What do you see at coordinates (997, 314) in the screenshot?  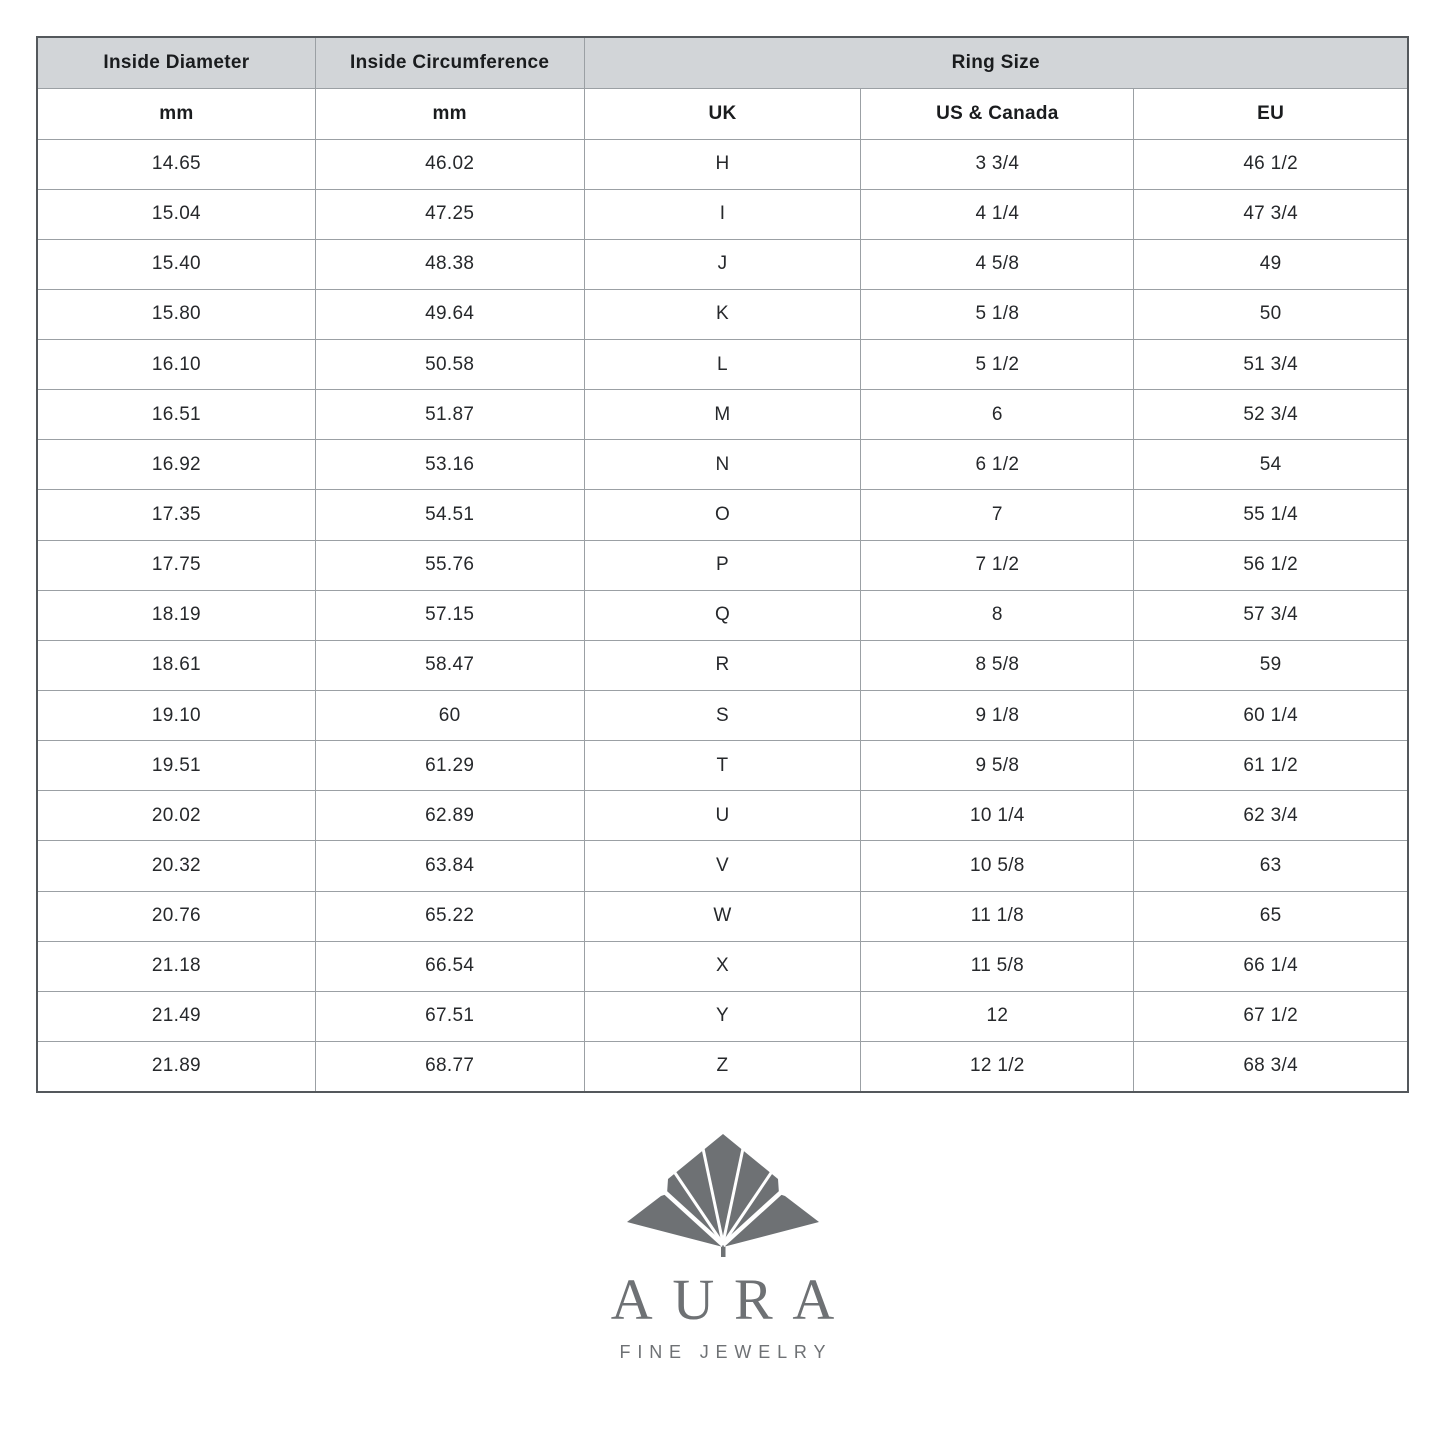 I see `table-cell: 5 1/8` at bounding box center [997, 314].